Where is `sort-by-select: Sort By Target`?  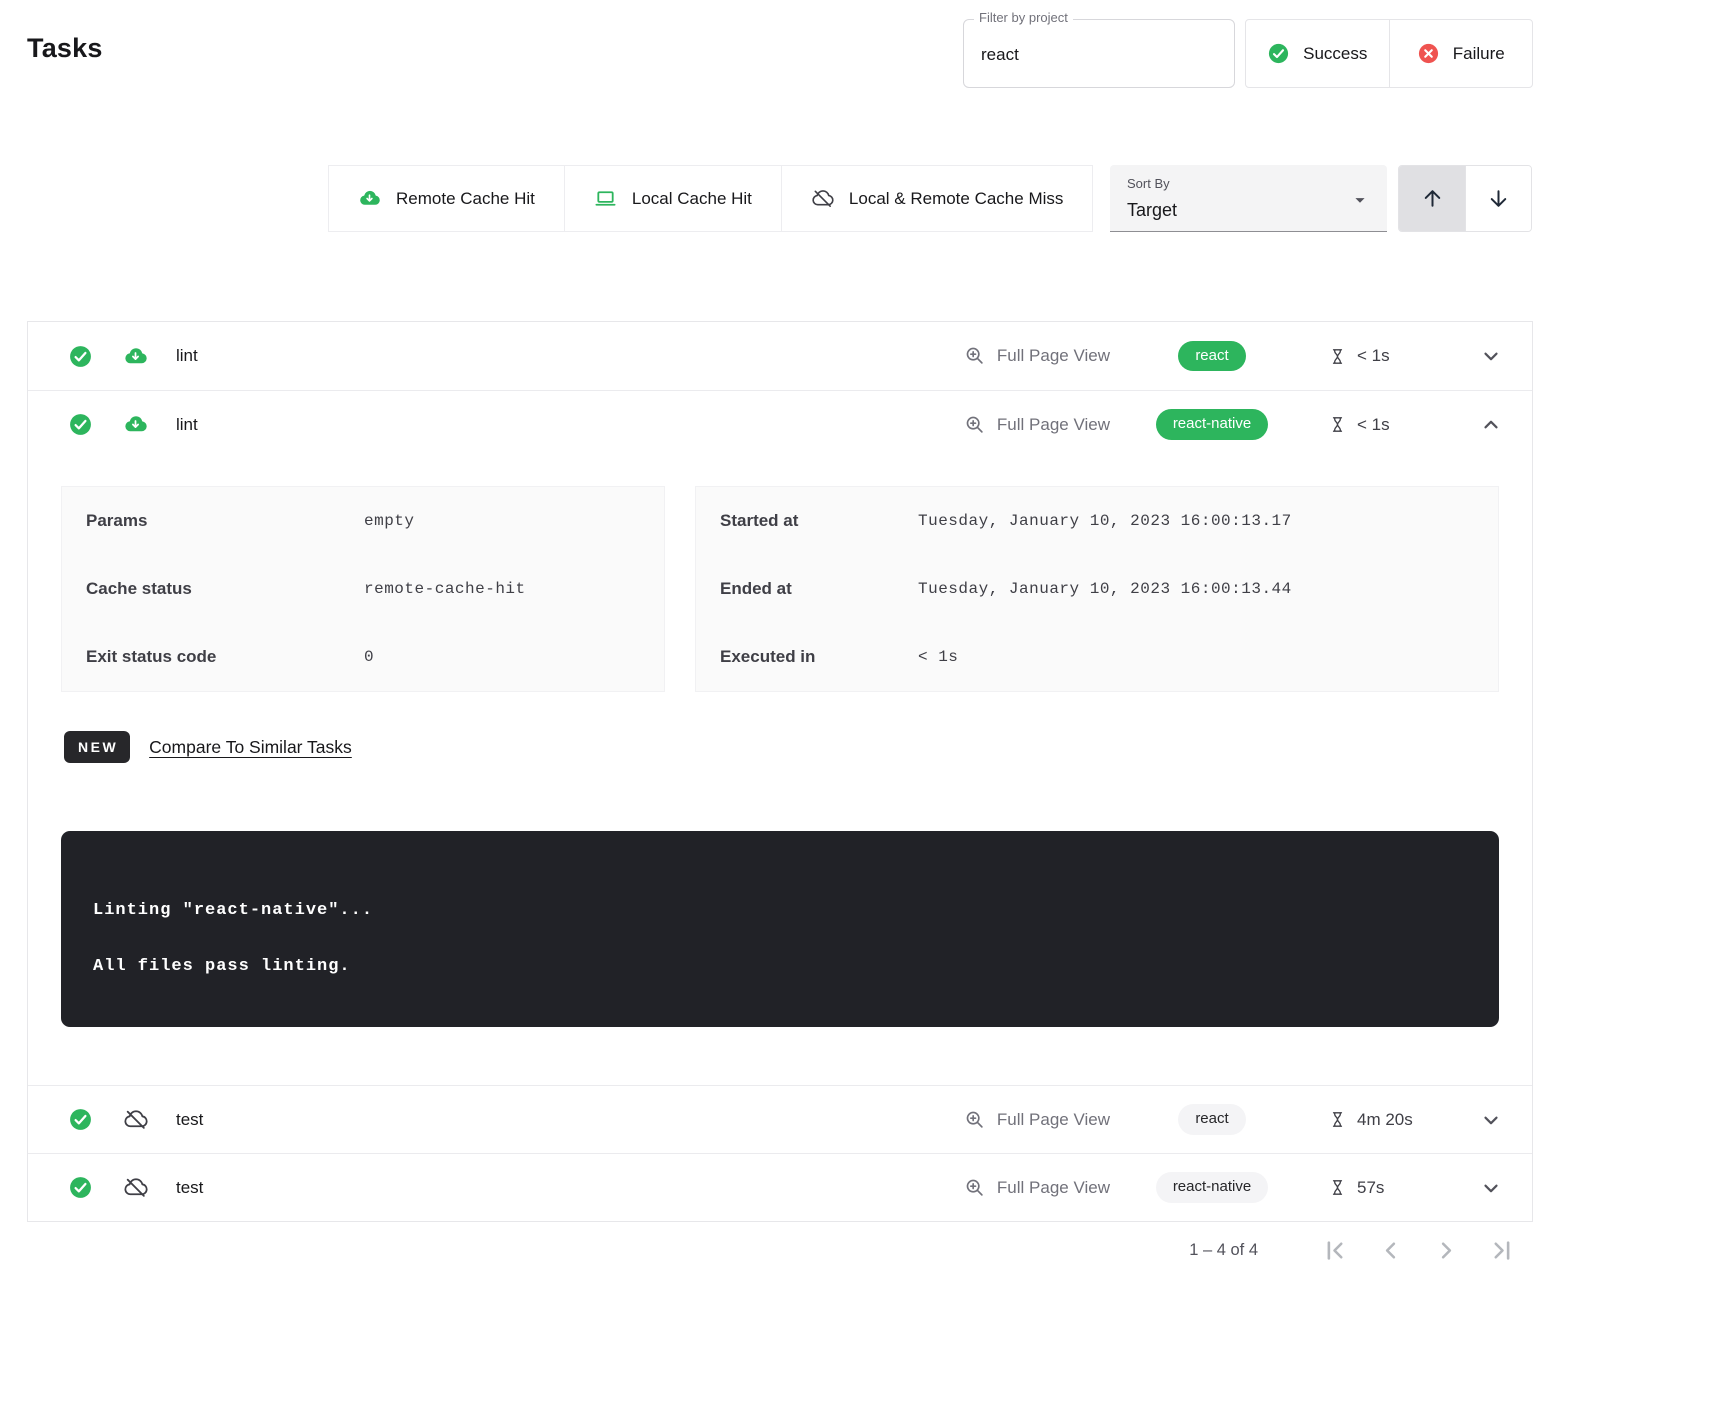
sort-by-select: Sort By Target is located at coordinates (1248, 198).